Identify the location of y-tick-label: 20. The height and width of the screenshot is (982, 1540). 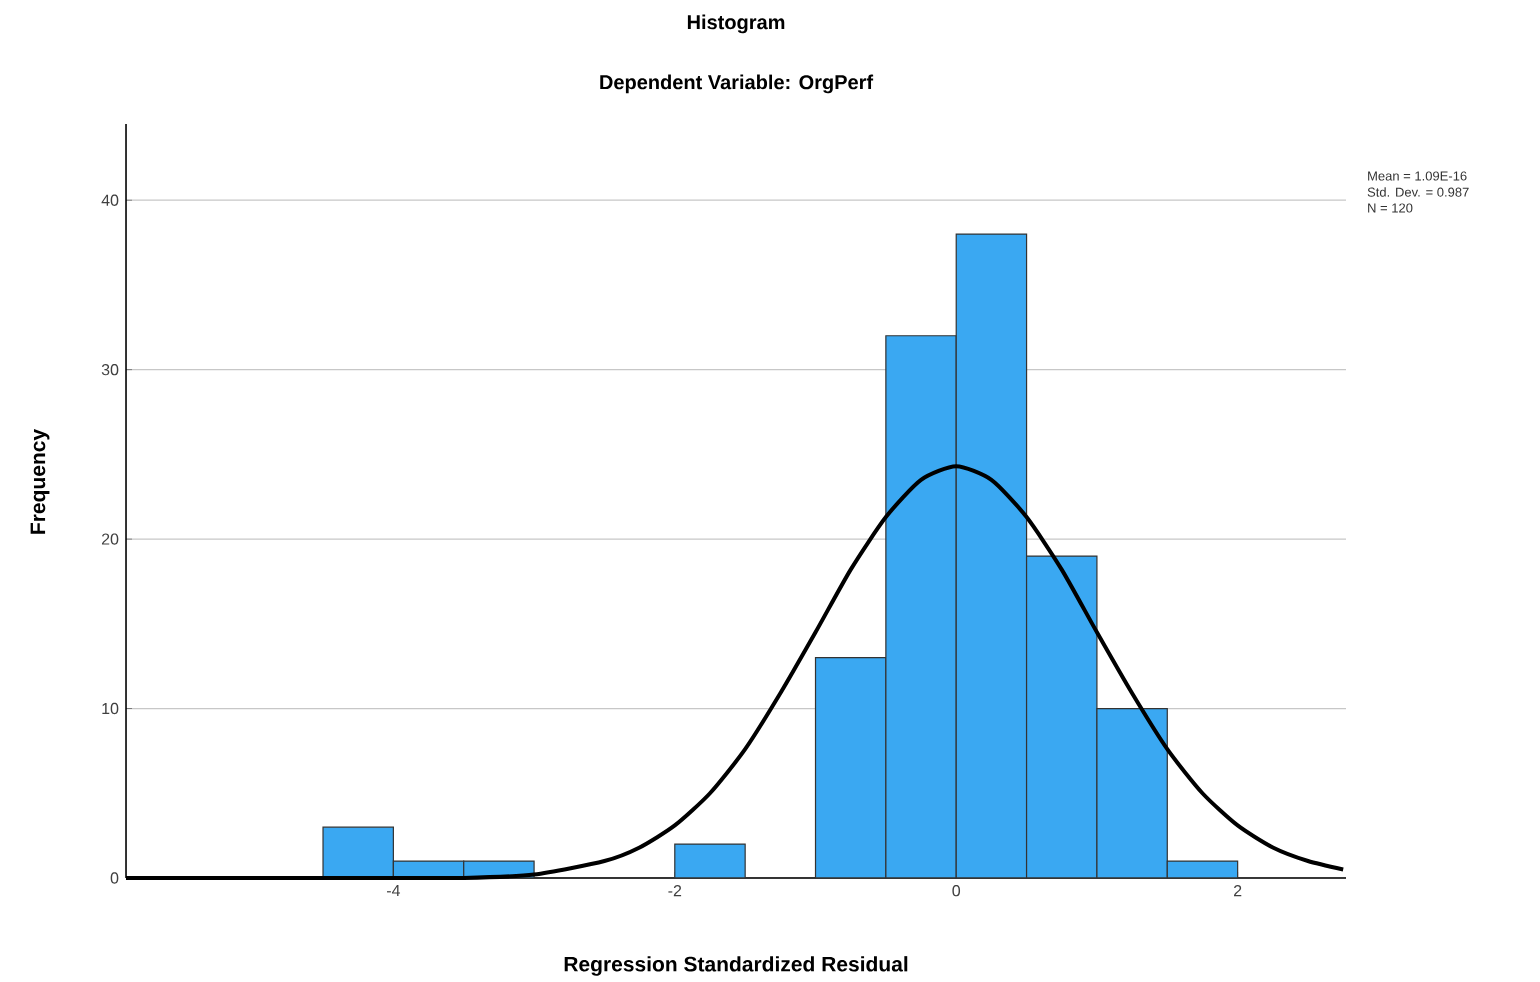
(110, 539).